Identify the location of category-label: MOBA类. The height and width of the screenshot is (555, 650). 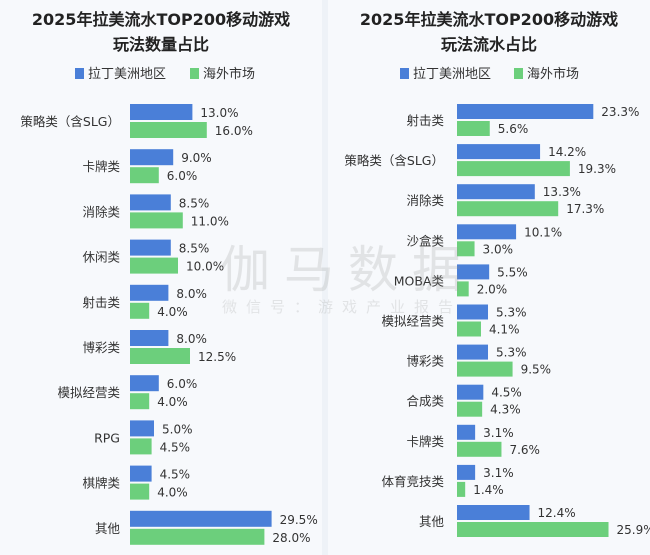
(419, 280).